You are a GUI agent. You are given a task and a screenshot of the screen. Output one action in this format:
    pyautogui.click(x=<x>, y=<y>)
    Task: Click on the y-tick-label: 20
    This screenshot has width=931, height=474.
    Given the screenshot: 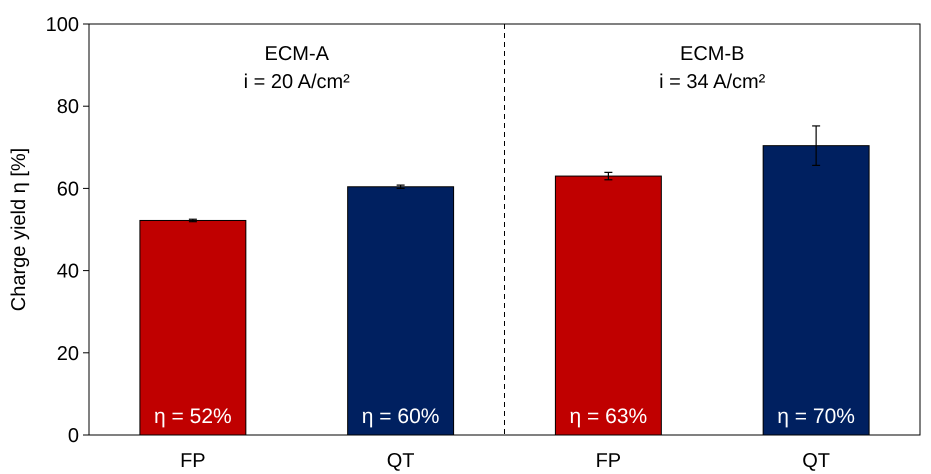 What is the action you would take?
    pyautogui.click(x=67, y=353)
    